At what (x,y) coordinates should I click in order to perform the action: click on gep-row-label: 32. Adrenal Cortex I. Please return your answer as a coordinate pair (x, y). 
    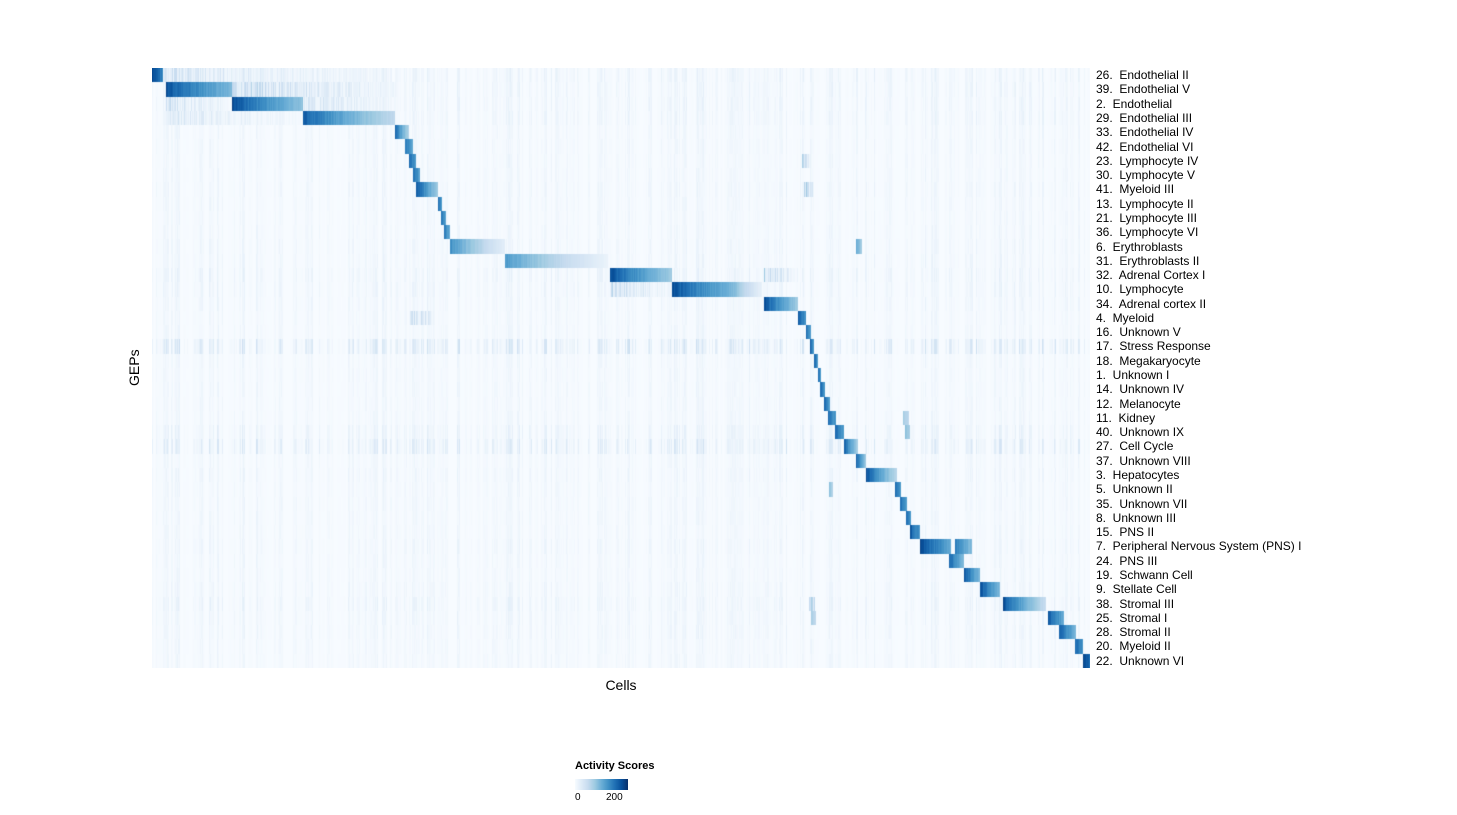
    Looking at the image, I should click on (1151, 275).